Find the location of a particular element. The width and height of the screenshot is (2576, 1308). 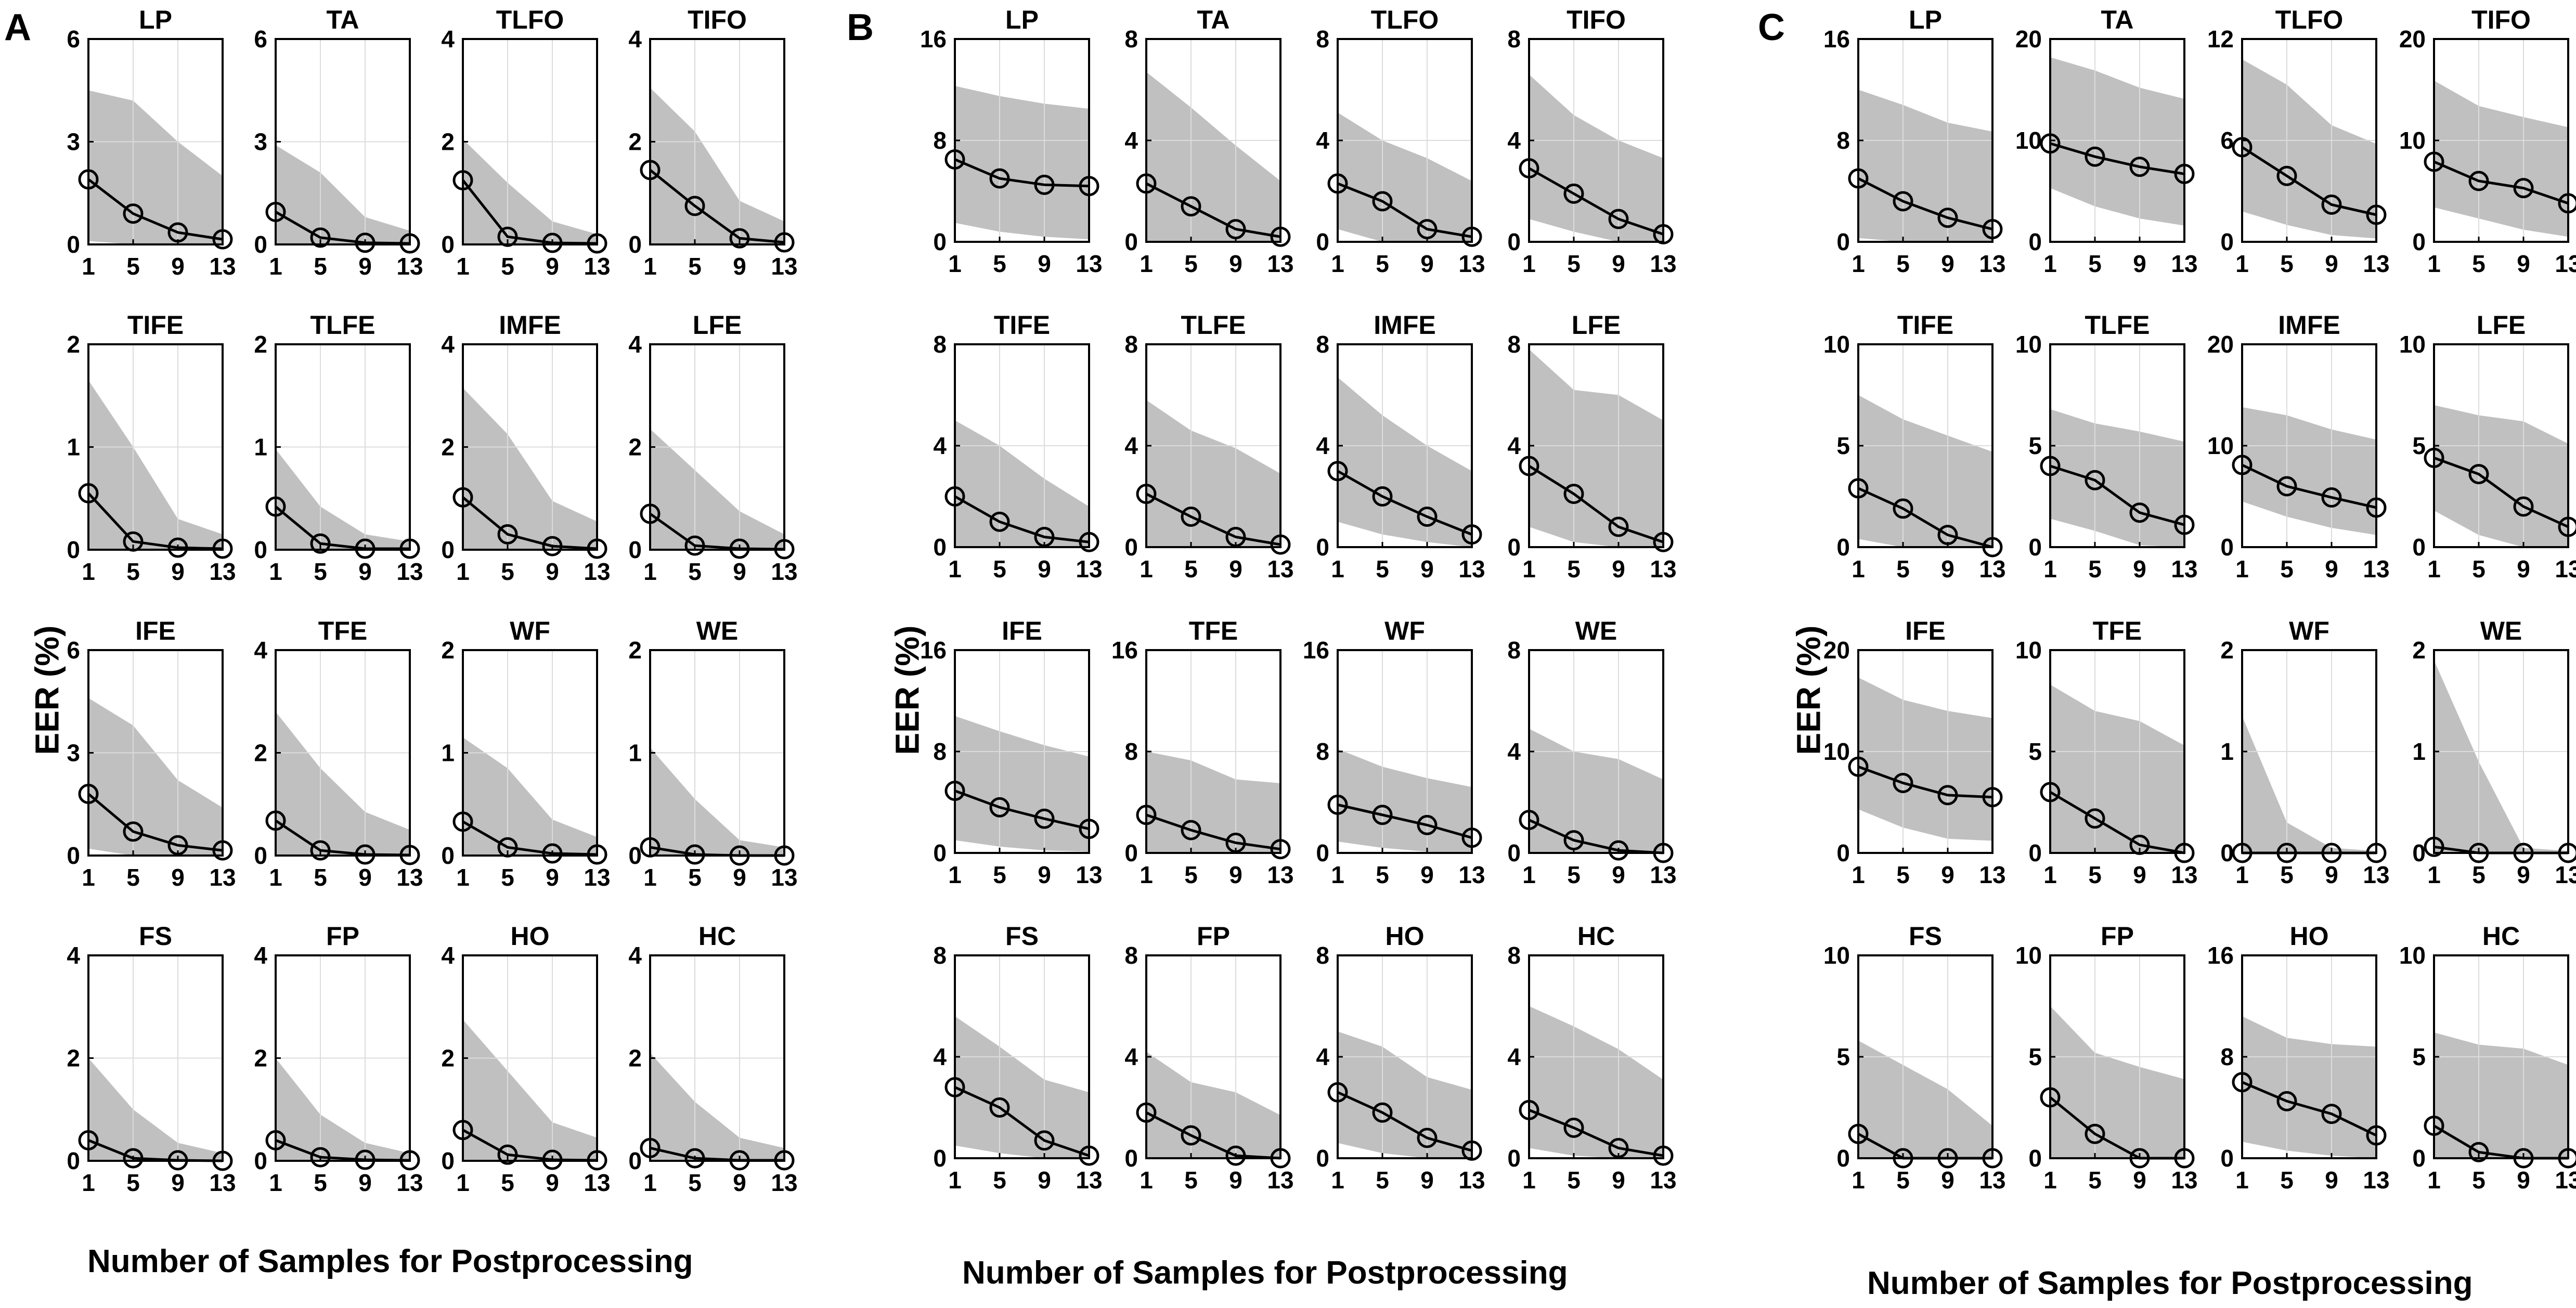

subplot-title: WF is located at coordinates (2309, 630).